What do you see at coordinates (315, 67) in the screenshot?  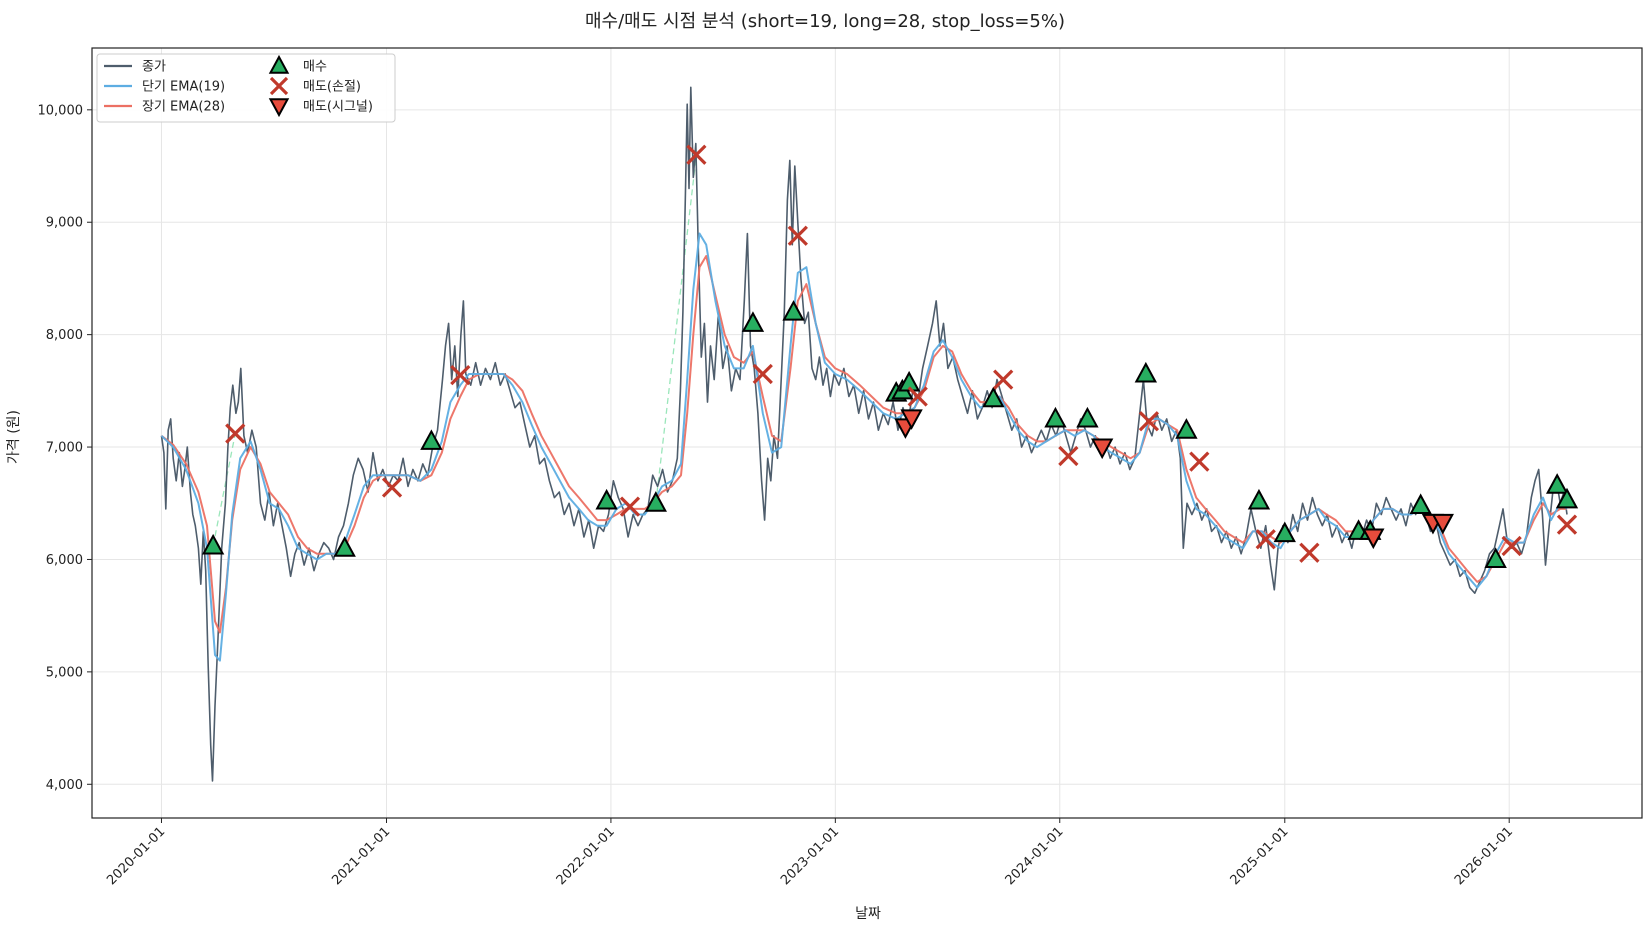 I see `legend-label: 매수` at bounding box center [315, 67].